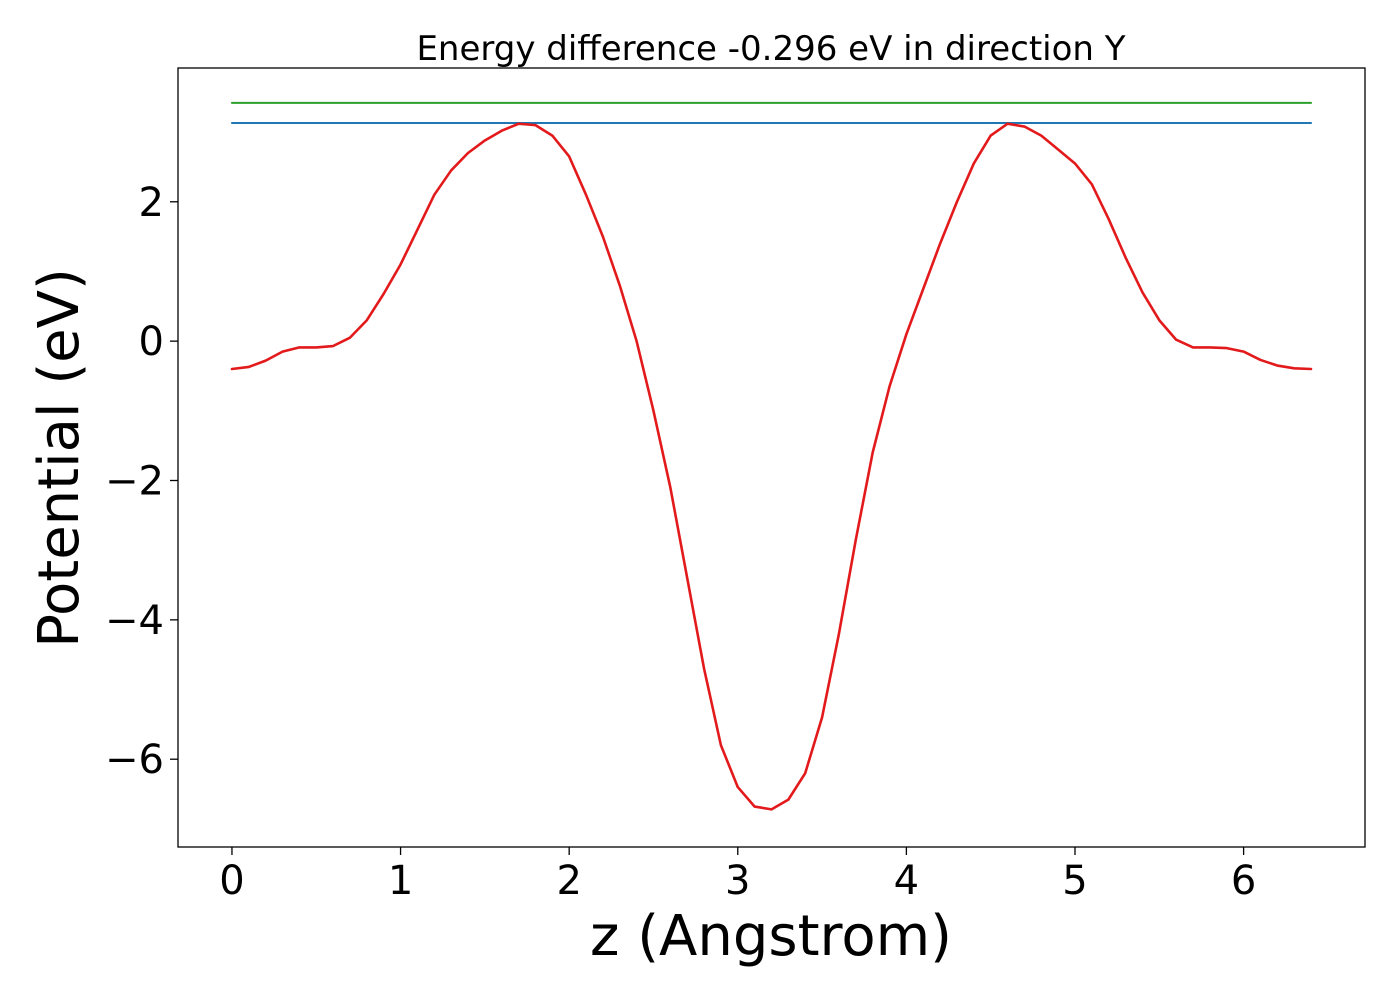 The width and height of the screenshot is (1400, 1000). What do you see at coordinates (1243, 881) in the screenshot?
I see `x-tick-label: 6` at bounding box center [1243, 881].